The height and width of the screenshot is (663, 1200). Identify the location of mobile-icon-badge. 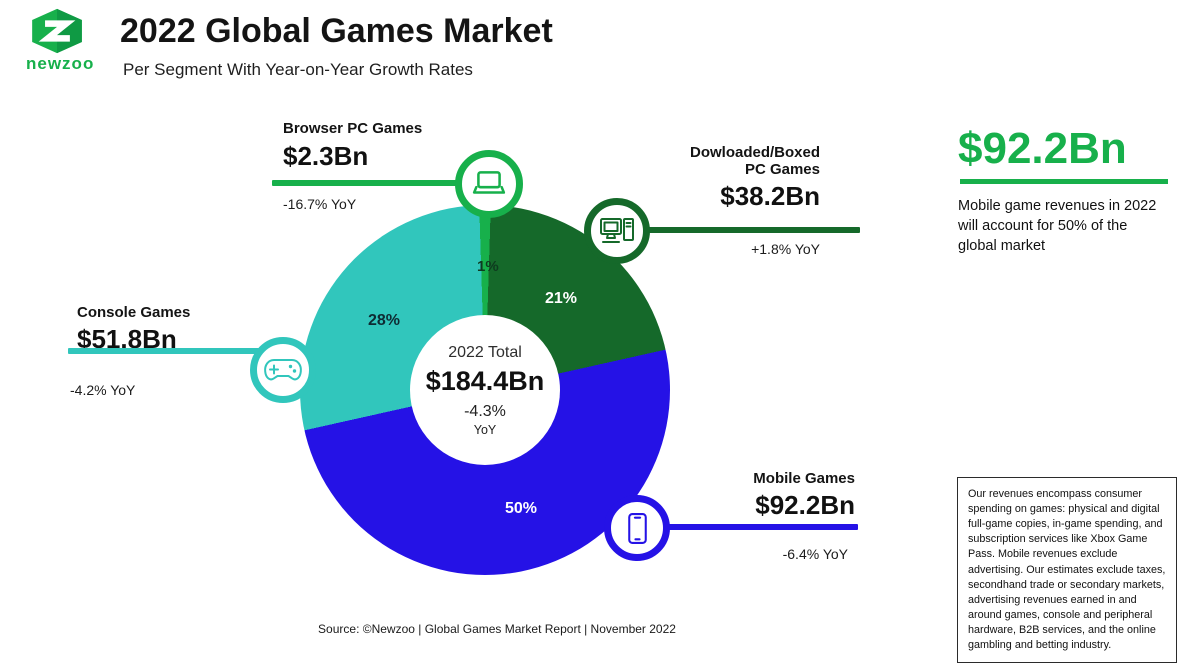
(637, 528).